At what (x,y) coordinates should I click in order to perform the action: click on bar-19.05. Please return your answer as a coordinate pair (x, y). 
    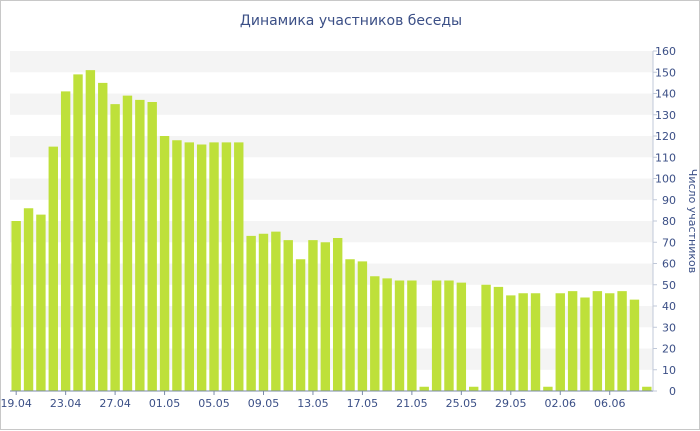
    Looking at the image, I should click on (387, 335).